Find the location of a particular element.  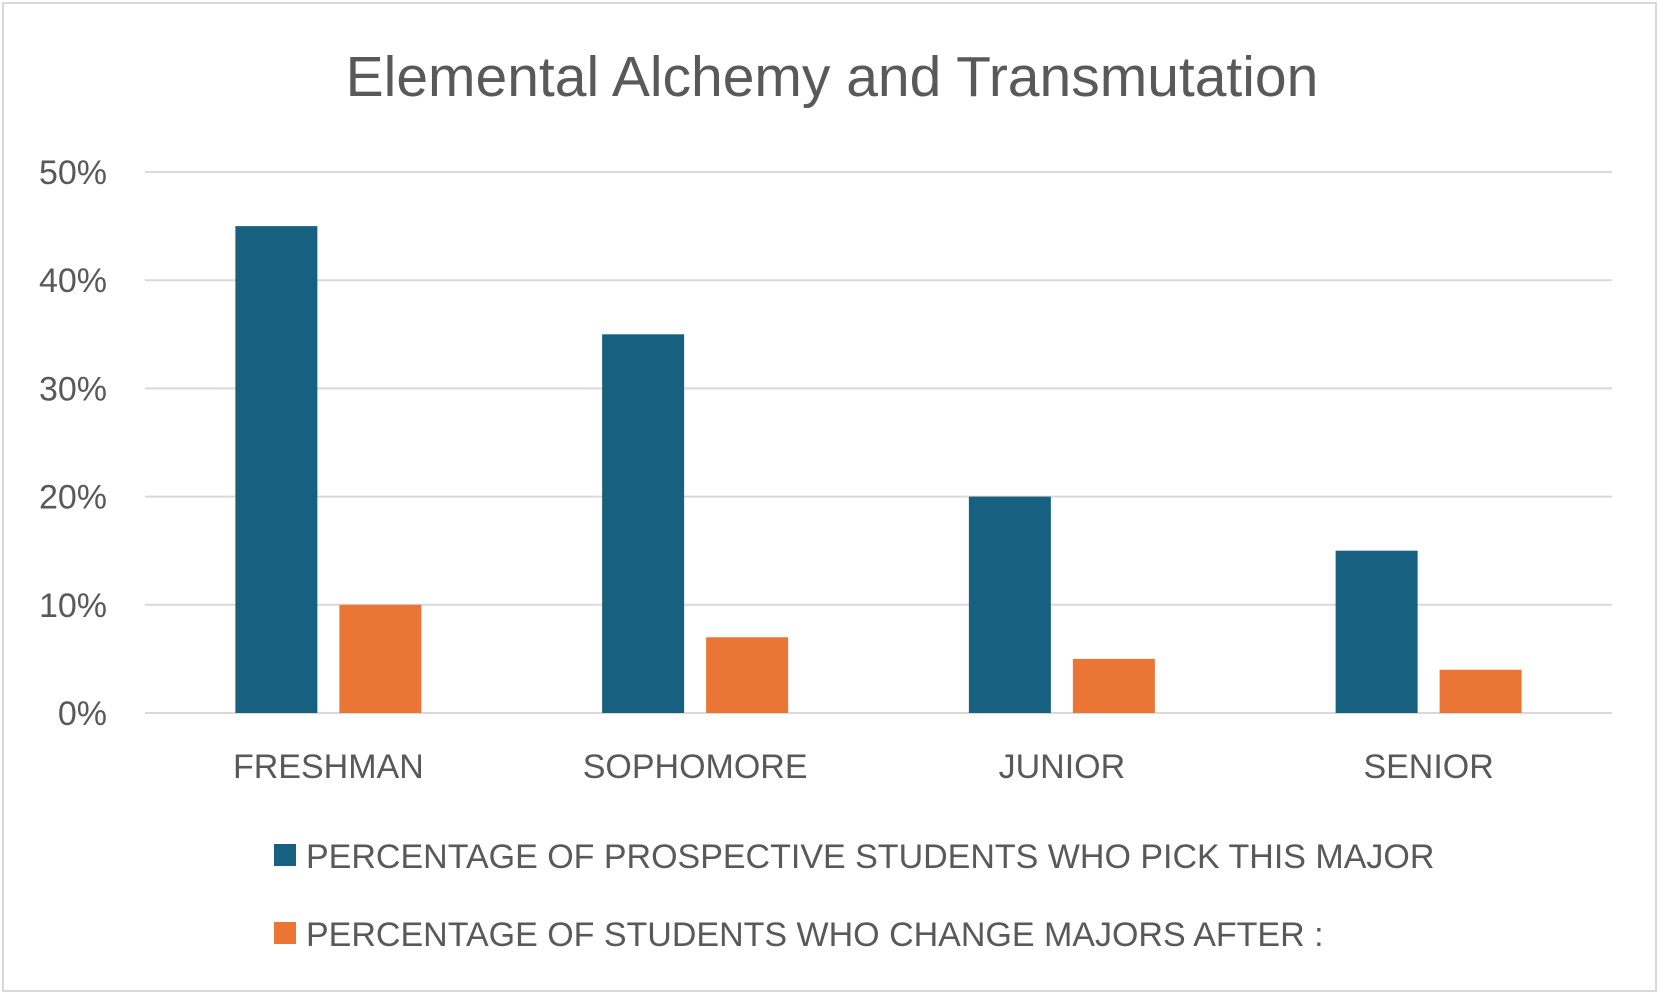

bar-change-major-freshman is located at coordinates (380, 658).